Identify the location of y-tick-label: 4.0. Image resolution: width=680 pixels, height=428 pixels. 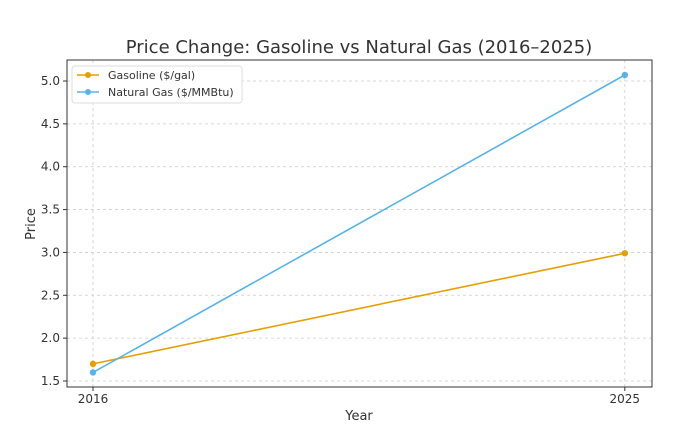
(50, 167).